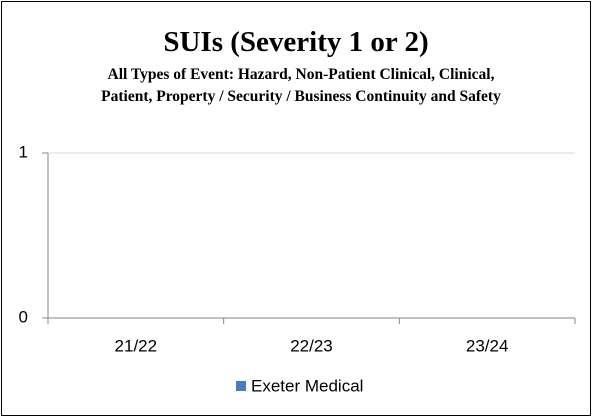  Describe the element at coordinates (296, 42) in the screenshot. I see `chart-title: SUIs (Severity 1 or 2)` at that location.